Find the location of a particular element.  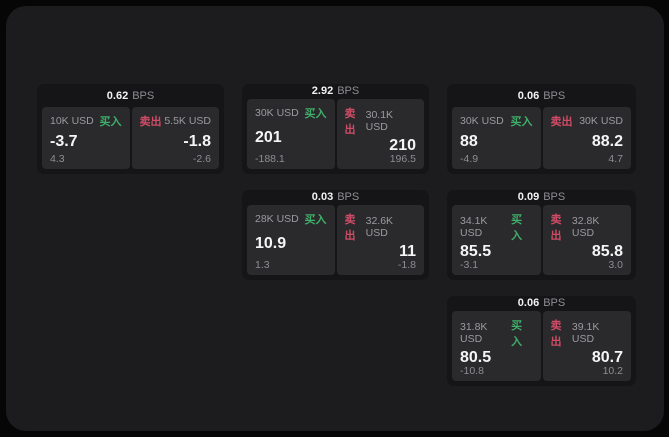

buy-pane-top-row: 28K USD 买入 is located at coordinates (291, 219).